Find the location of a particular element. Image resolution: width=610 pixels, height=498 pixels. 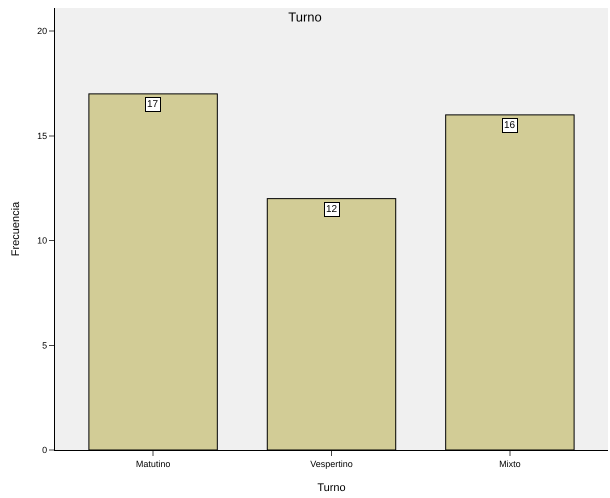

data-label: 12 is located at coordinates (332, 209).